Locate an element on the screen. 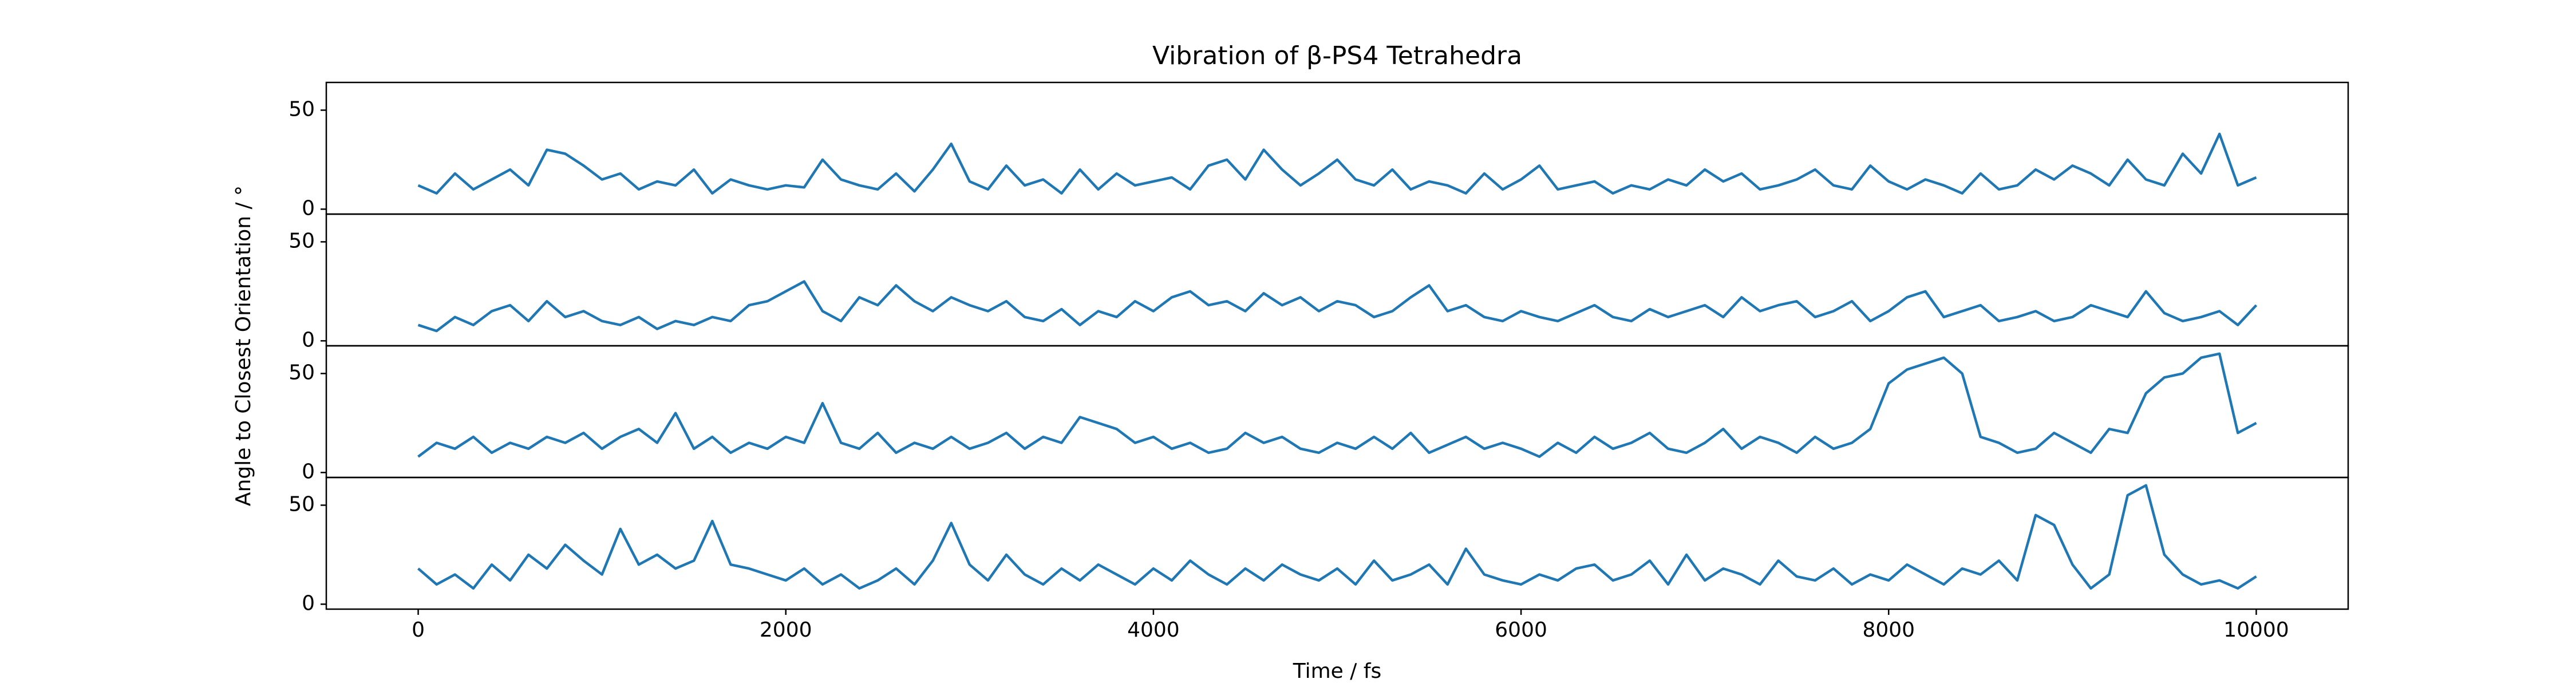 The height and width of the screenshot is (687, 2576). x-tick-label: 2000 is located at coordinates (786, 630).